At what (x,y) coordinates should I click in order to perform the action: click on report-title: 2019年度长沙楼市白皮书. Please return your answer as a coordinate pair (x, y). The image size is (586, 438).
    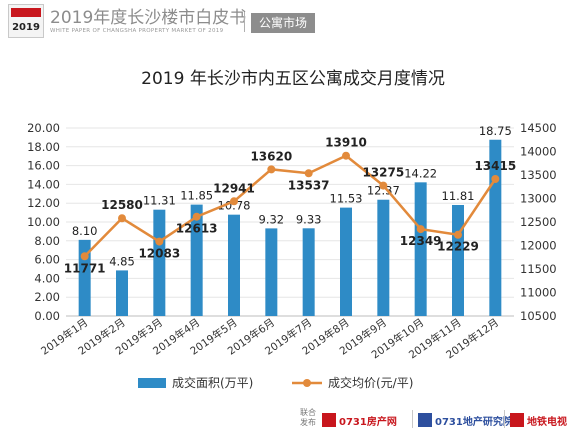
    Looking at the image, I should click on (148, 18).